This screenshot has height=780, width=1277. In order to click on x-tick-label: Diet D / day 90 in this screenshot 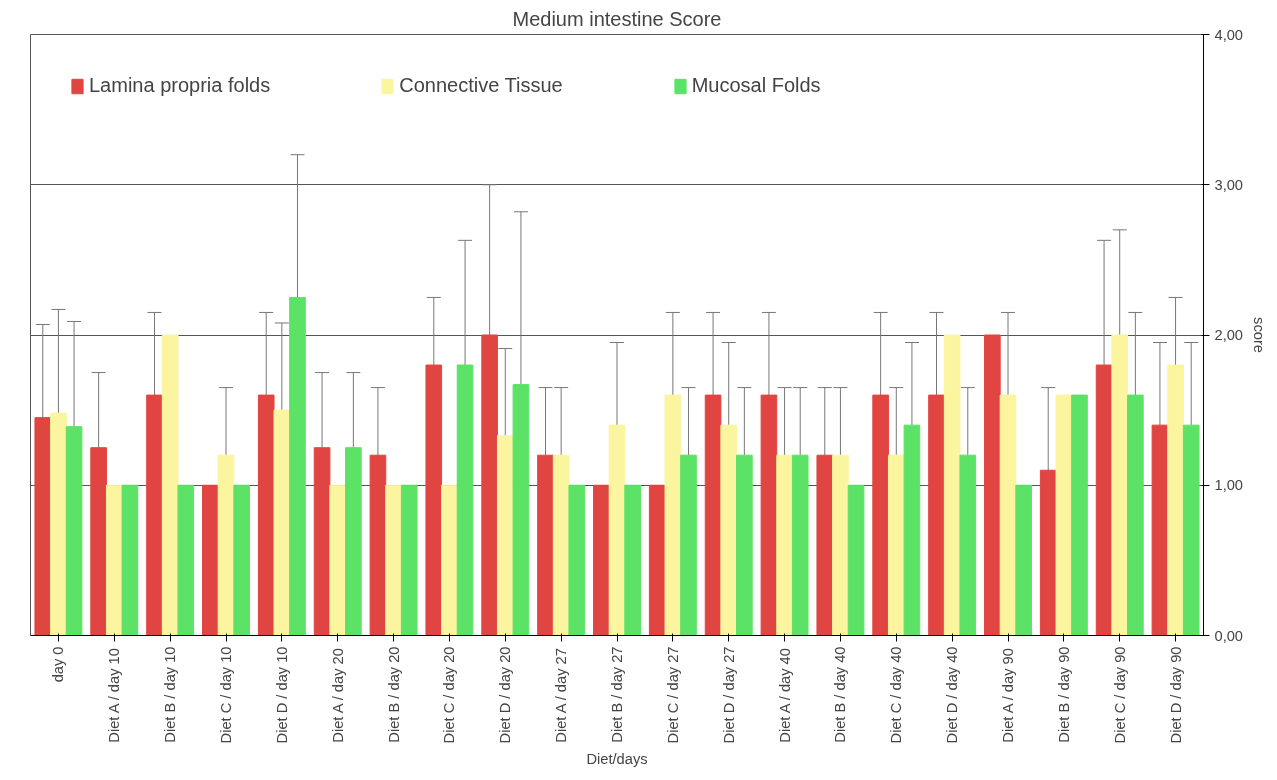, I will do `click(1175, 695)`.